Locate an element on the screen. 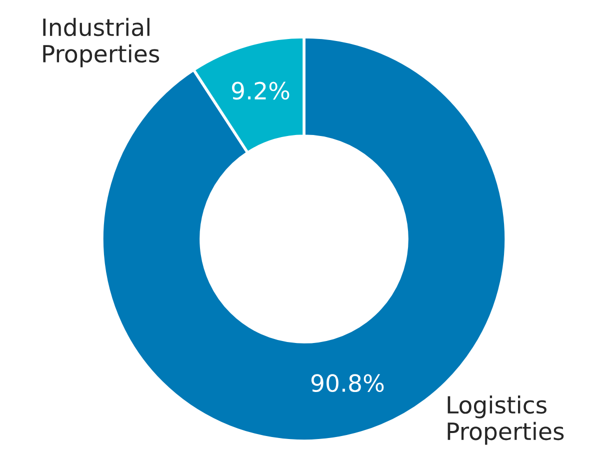  slice-label: Industrial Properties is located at coordinates (101, 43).